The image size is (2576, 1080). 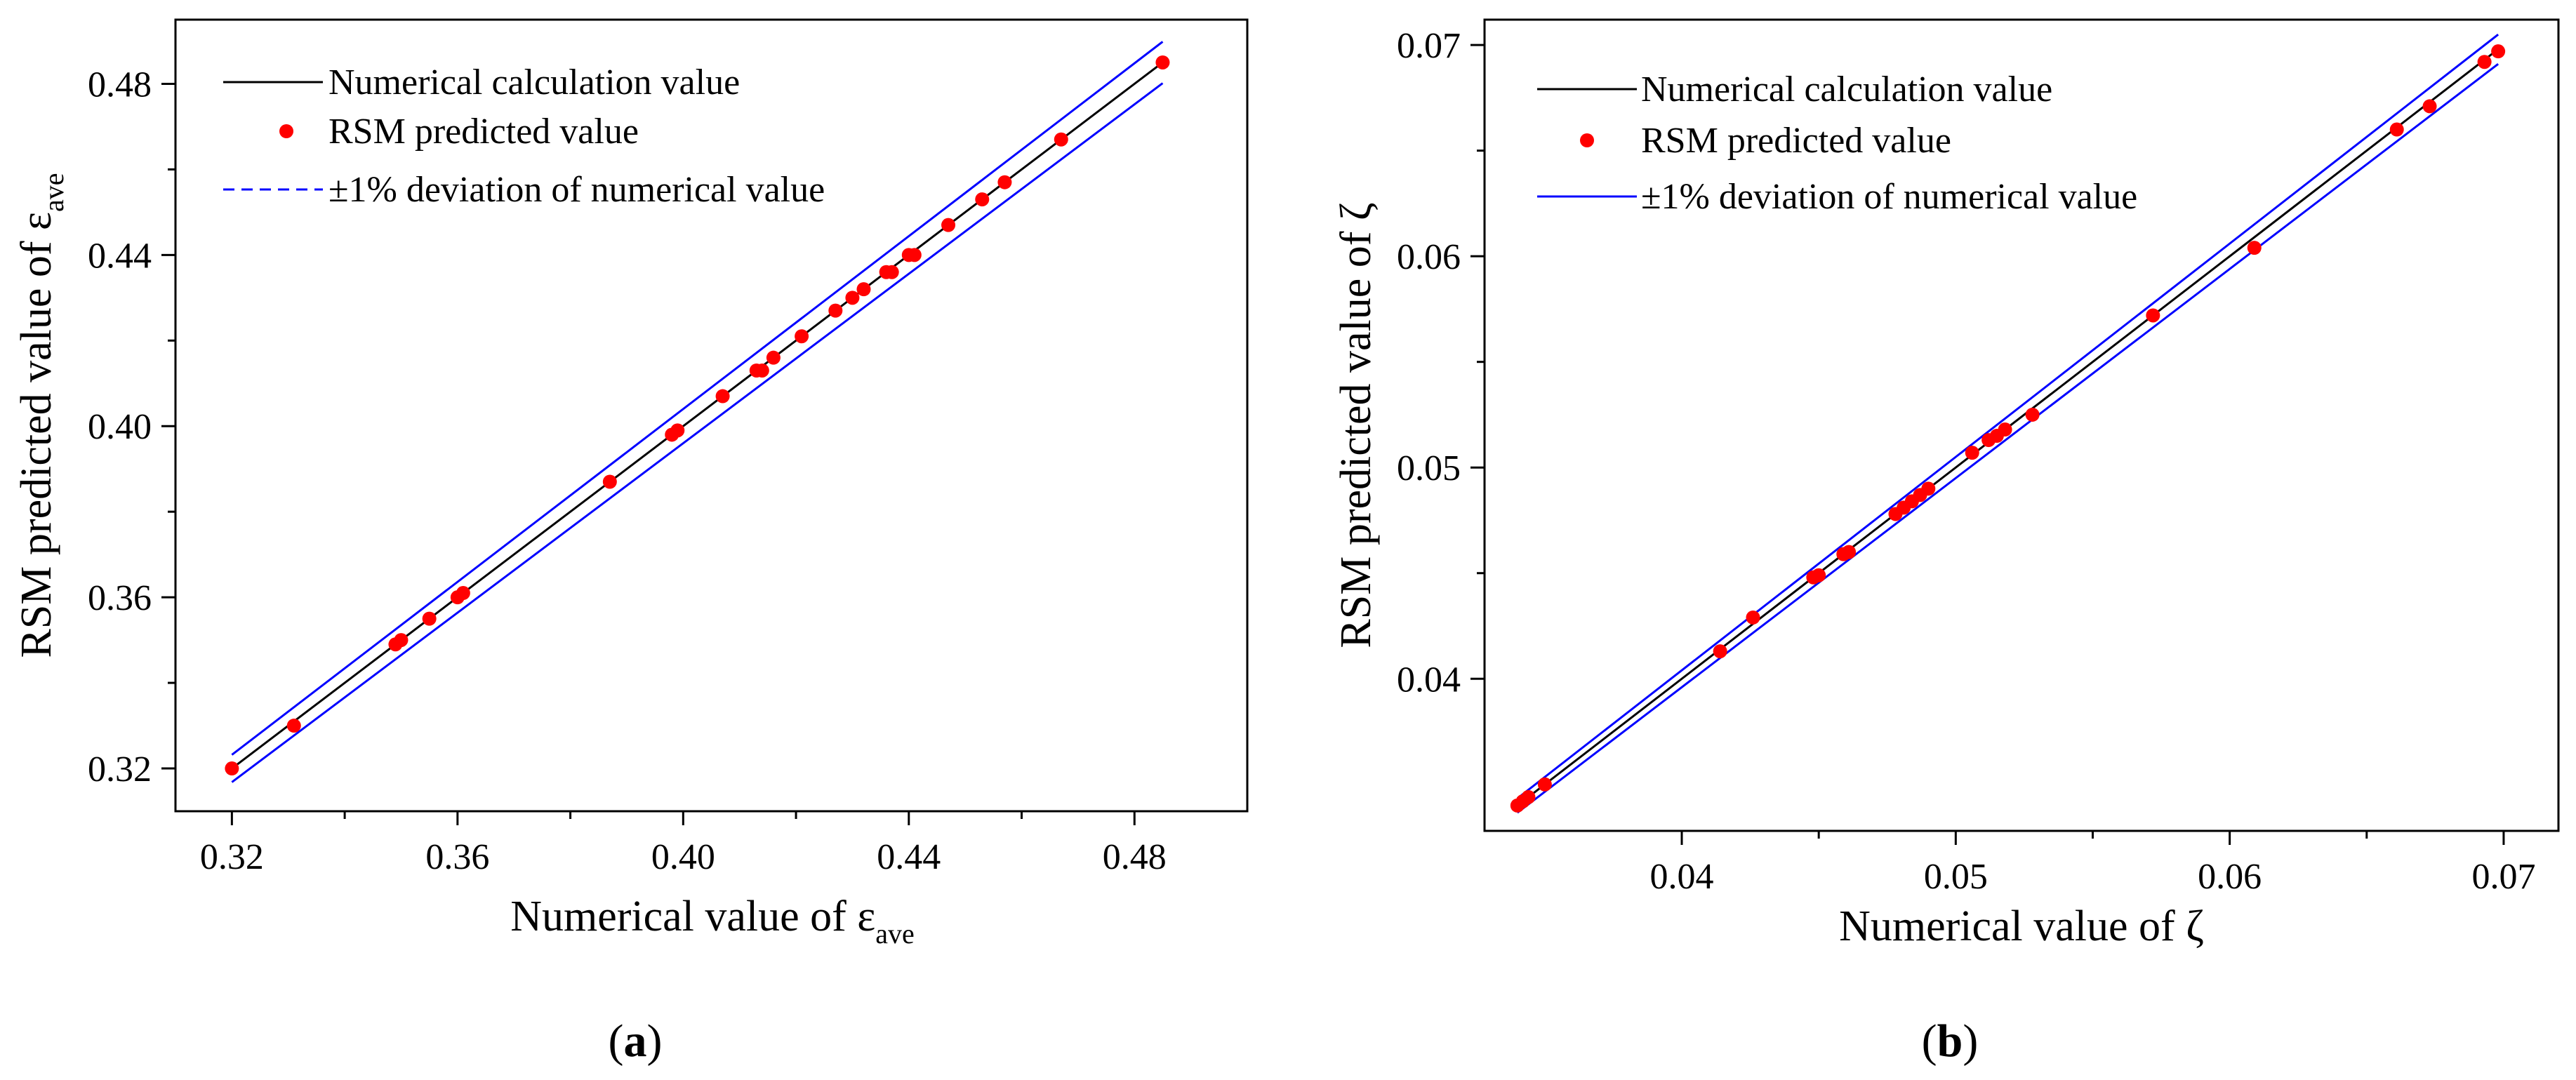 I want to click on panel-b-legend-marker-icon, so click(x=1587, y=140).